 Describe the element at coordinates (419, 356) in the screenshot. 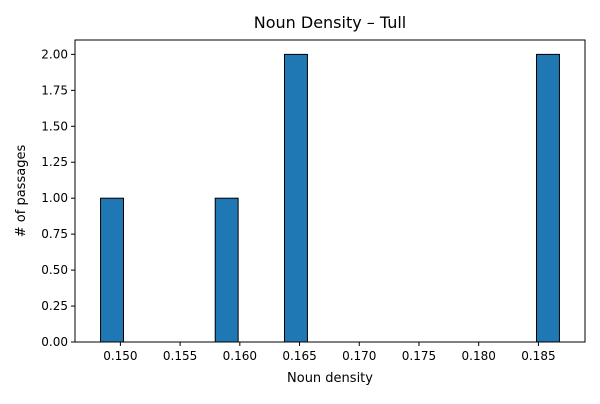

I see `x-tick-label: 0.175` at that location.